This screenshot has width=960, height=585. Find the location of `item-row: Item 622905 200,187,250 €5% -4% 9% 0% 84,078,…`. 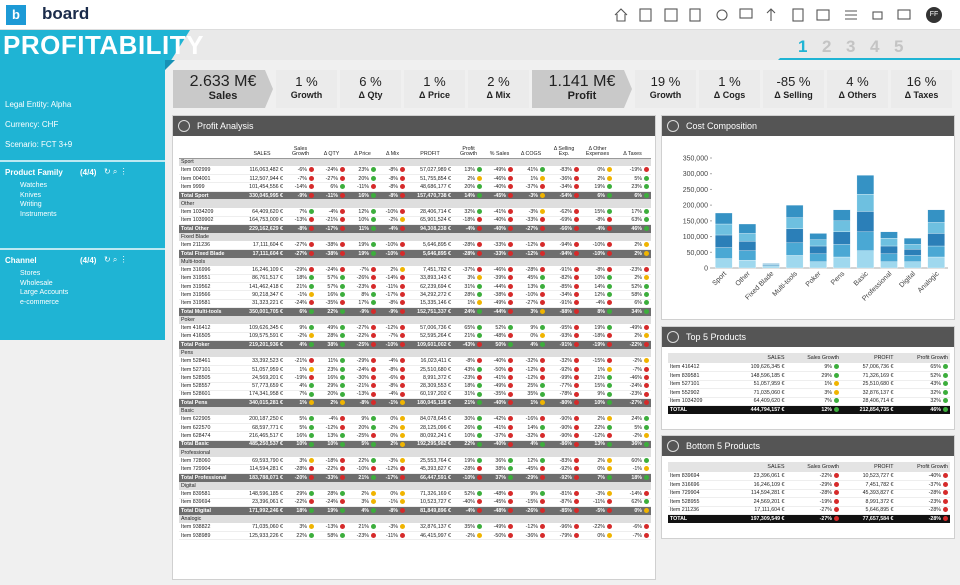

item-row: Item 622905 200,187,250 €5% -4% 9% 0% 84,078,… is located at coordinates (415, 419).